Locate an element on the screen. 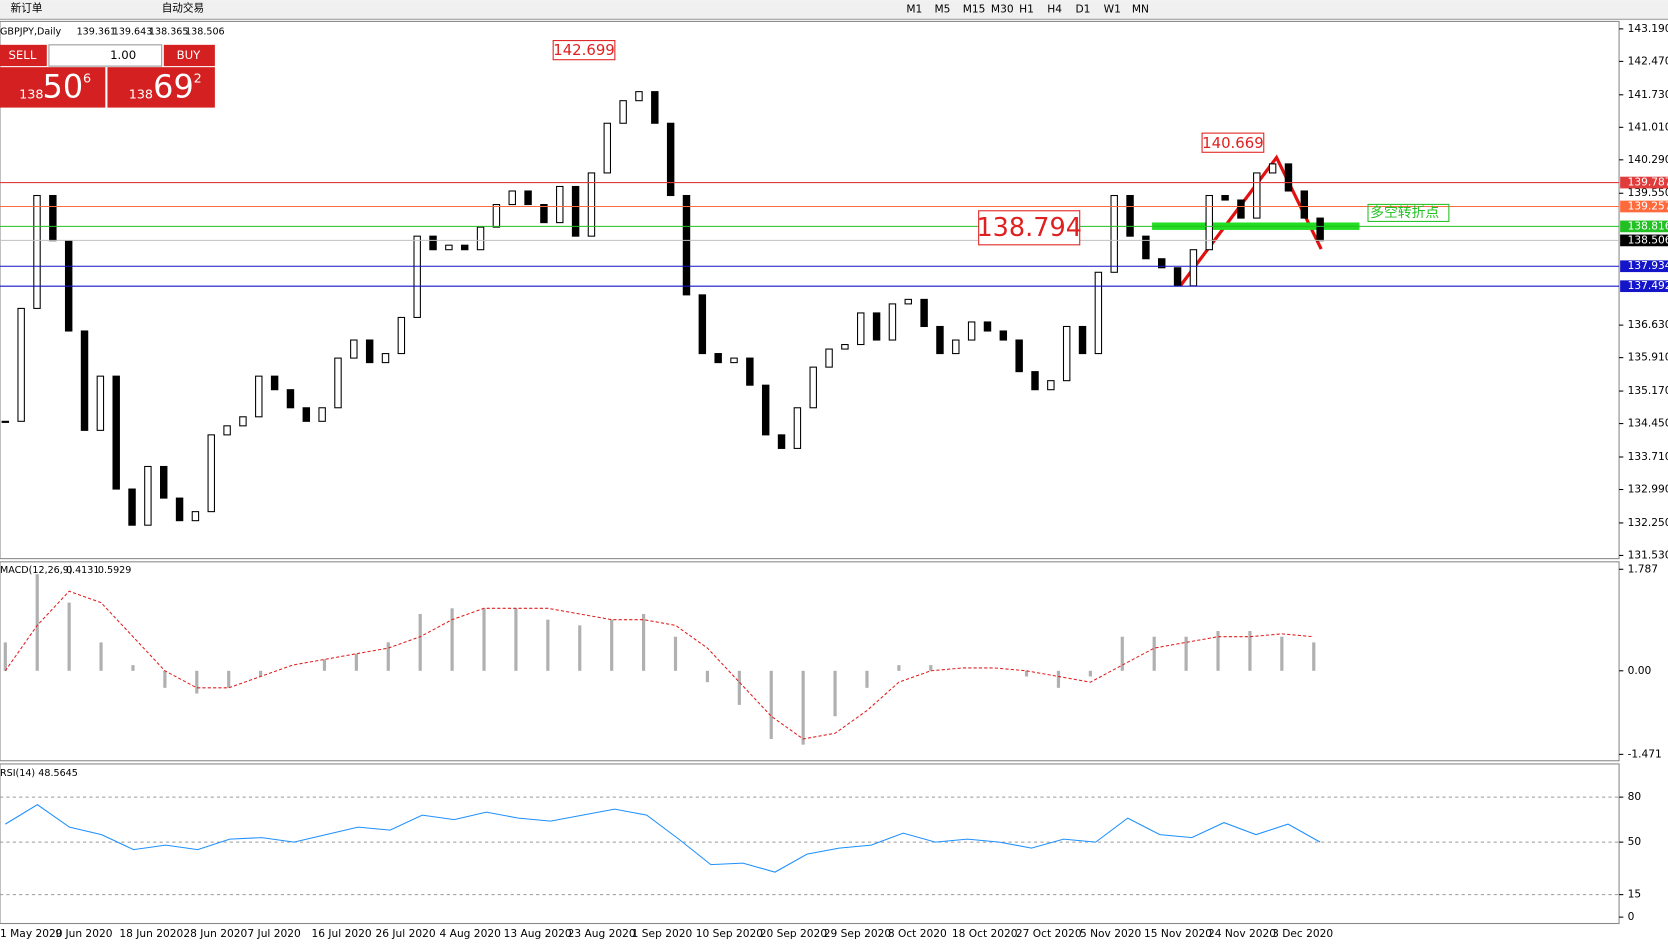 This screenshot has height=946, width=1668. note: 多空转折点 is located at coordinates (1404, 212).